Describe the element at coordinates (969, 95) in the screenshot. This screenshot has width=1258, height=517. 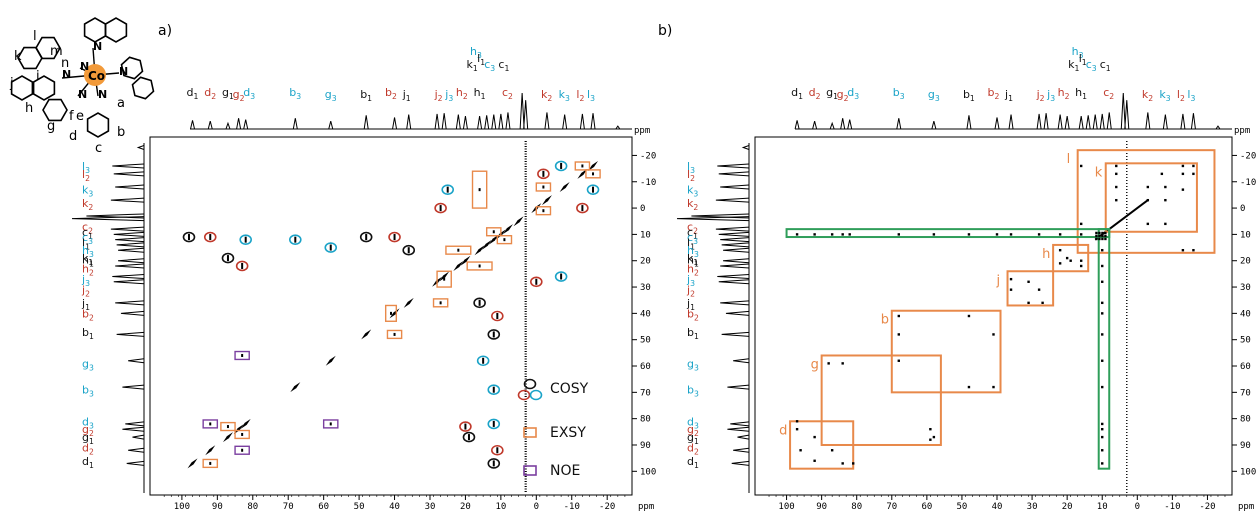
I see `top-peak-label: b1` at that location.